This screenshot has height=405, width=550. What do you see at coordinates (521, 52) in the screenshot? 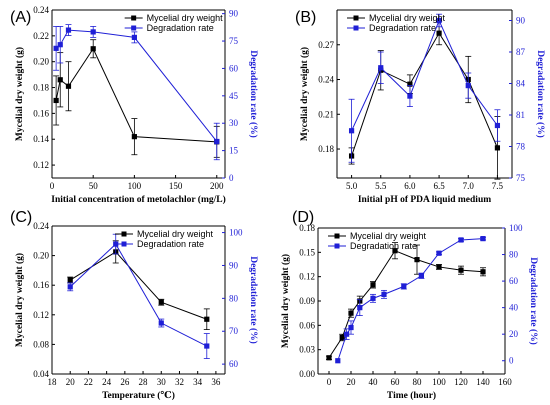
I see `y2-tick-label: 87` at bounding box center [521, 52].